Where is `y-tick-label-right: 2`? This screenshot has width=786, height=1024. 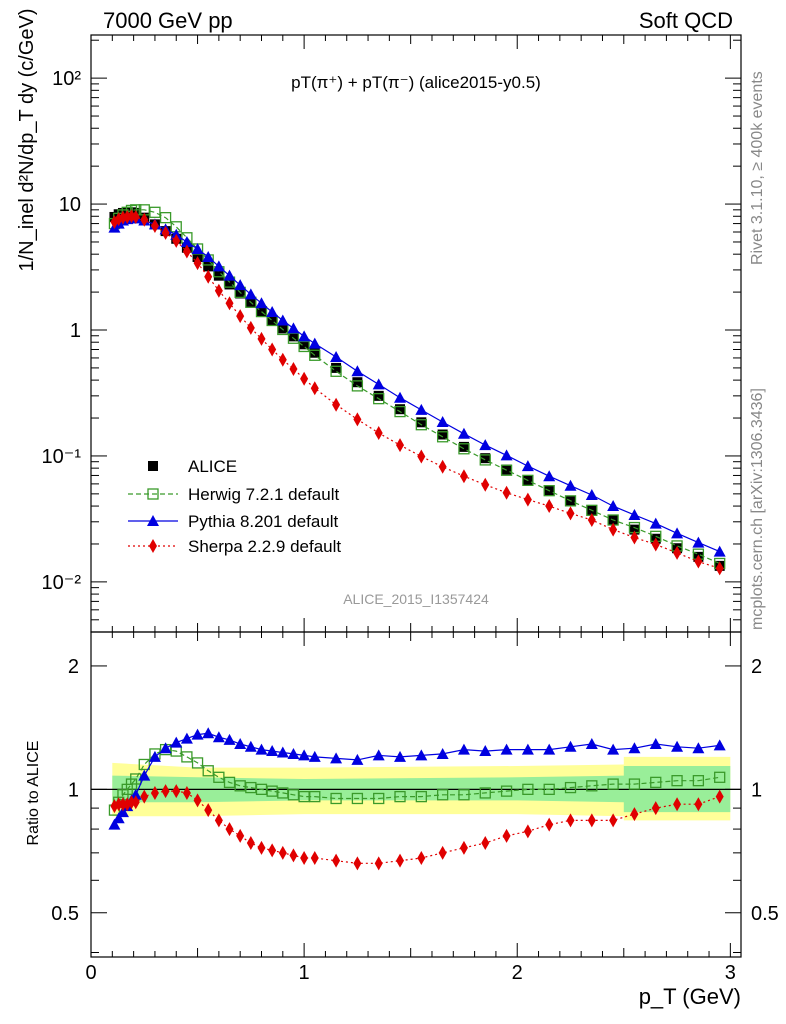 y-tick-label-right: 2 is located at coordinates (756, 667).